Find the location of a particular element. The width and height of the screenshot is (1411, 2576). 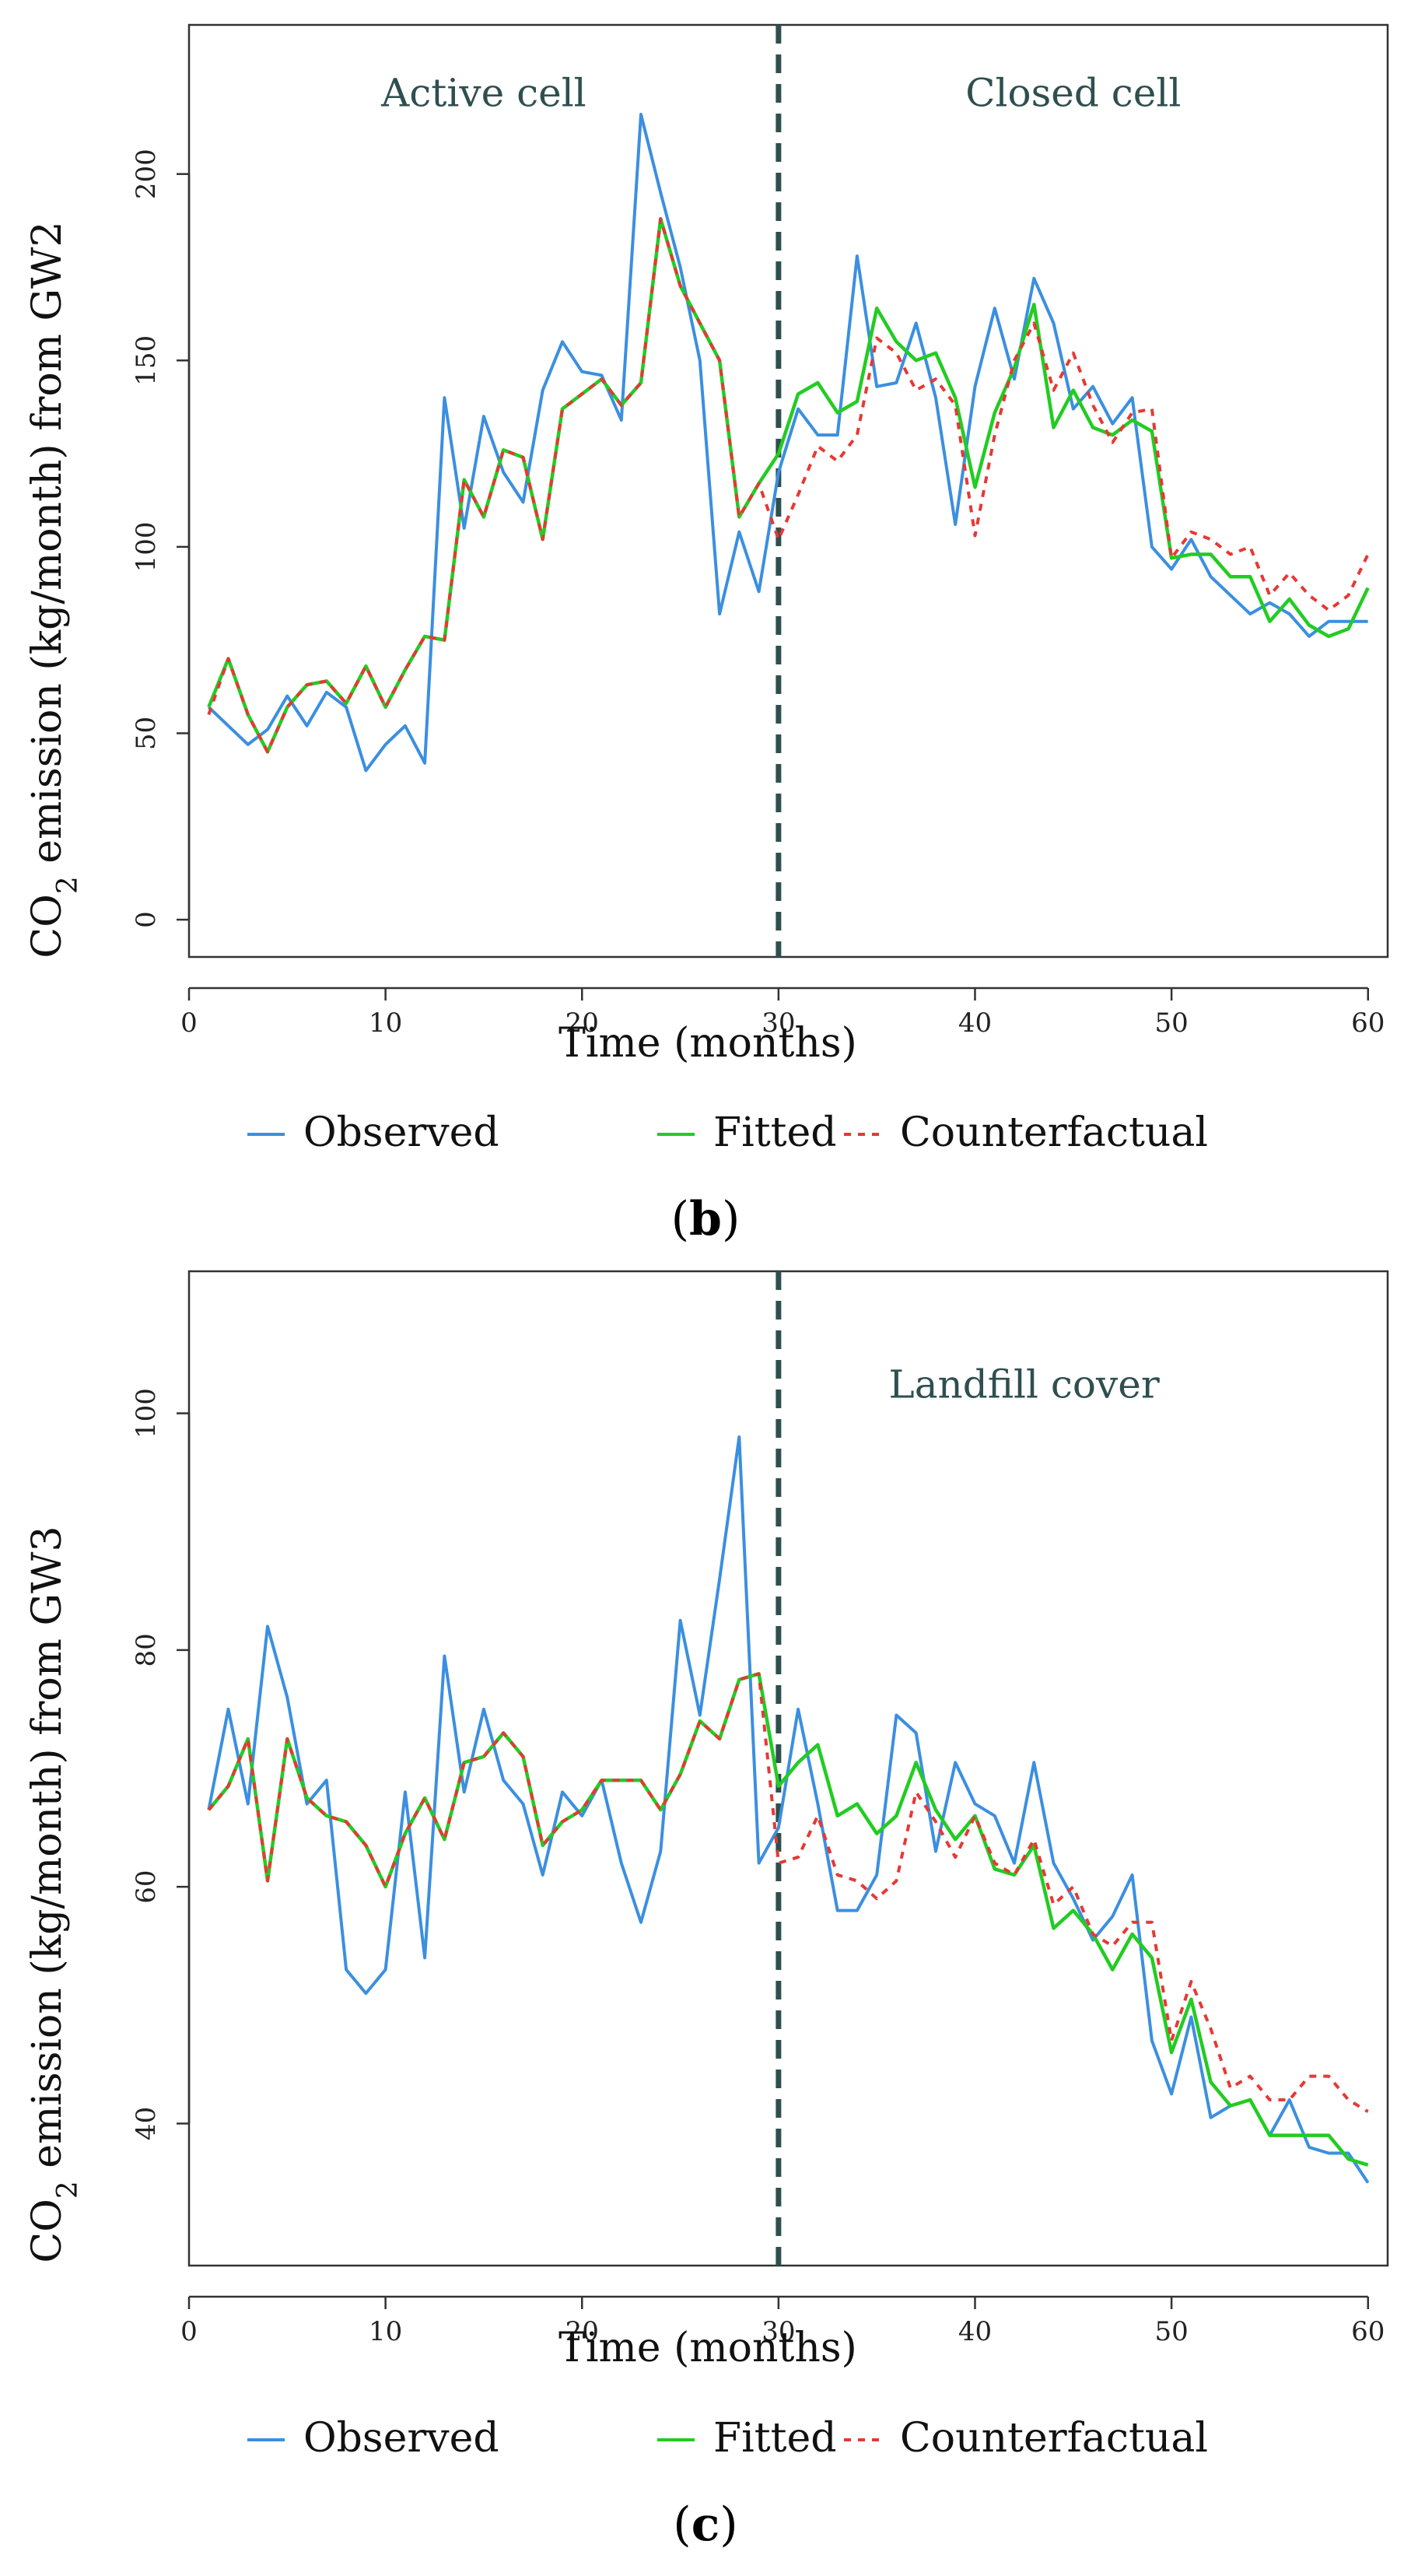

legend-b-label-fitted: Fitted is located at coordinates (775, 1132).